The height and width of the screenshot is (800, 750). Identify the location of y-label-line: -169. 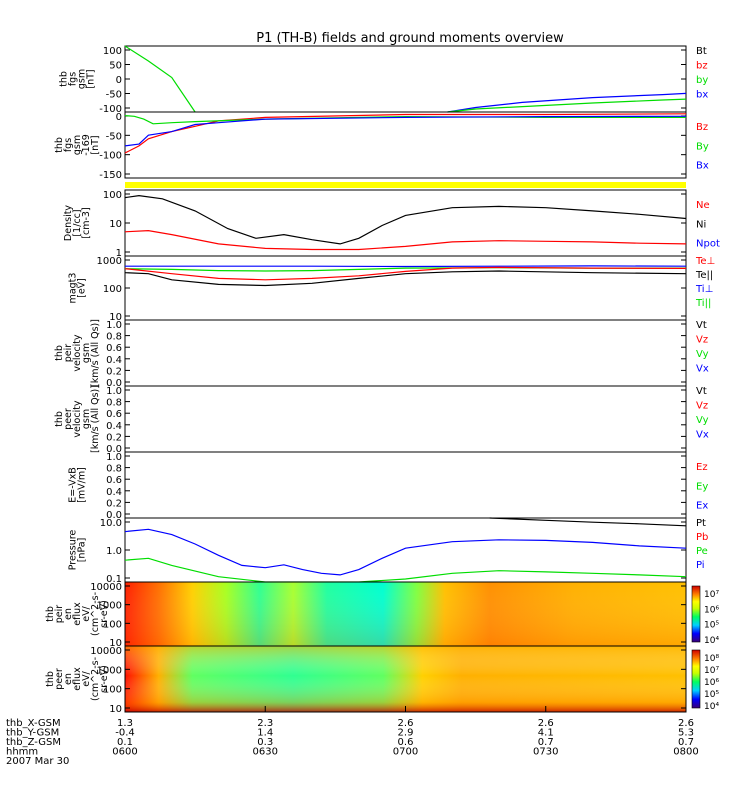
(86, 145).